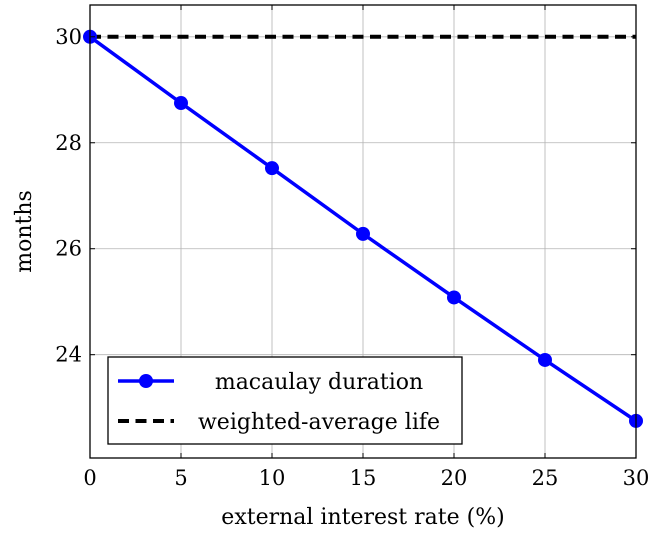  Describe the element at coordinates (319, 382) in the screenshot. I see `legend-label-macaulay-duration: macaulay duration` at that location.